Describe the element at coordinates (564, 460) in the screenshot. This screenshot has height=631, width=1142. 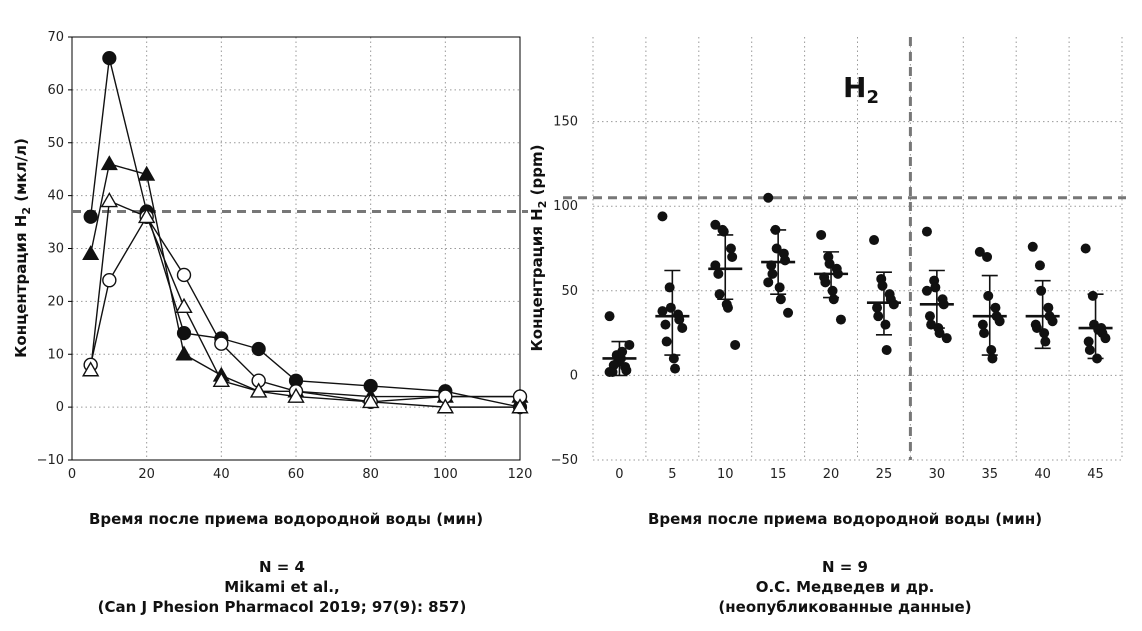
I see `right-y-tick-label: −50` at that location.